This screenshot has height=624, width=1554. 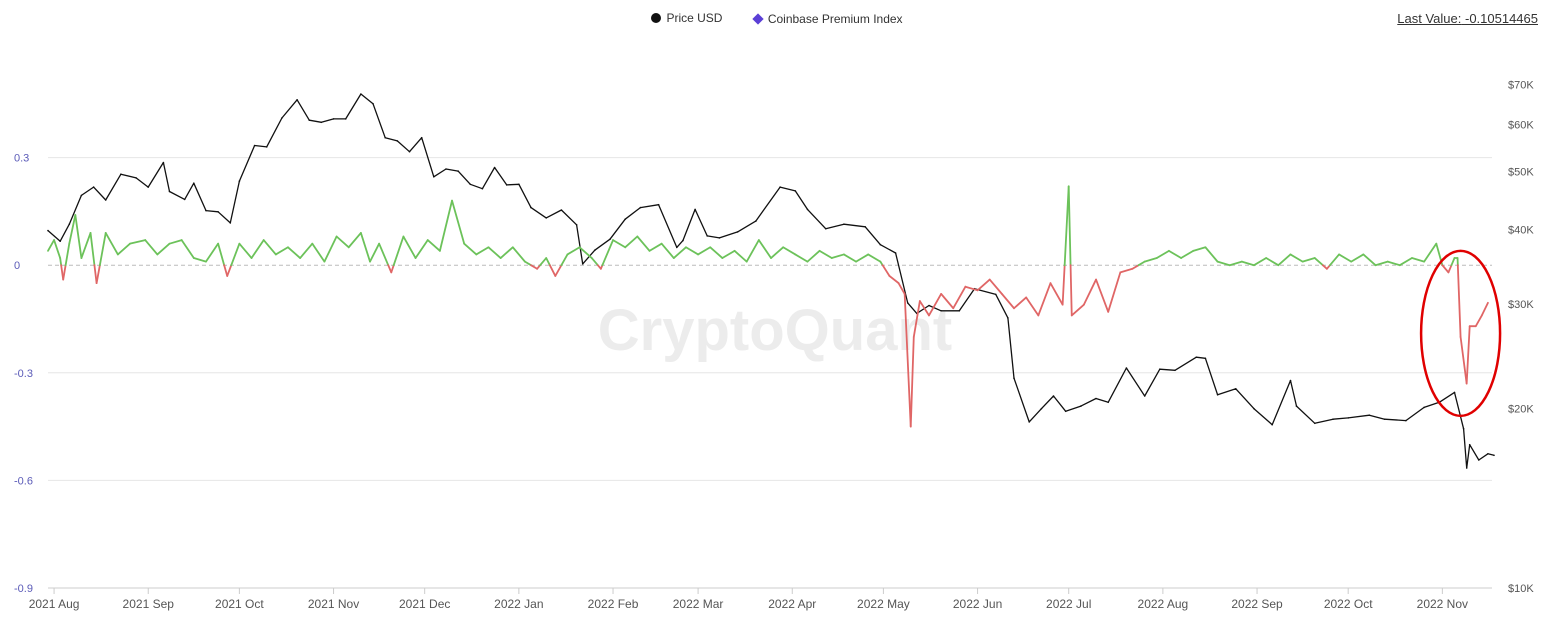 I want to click on watermark: CryptoQuant, so click(x=775, y=330).